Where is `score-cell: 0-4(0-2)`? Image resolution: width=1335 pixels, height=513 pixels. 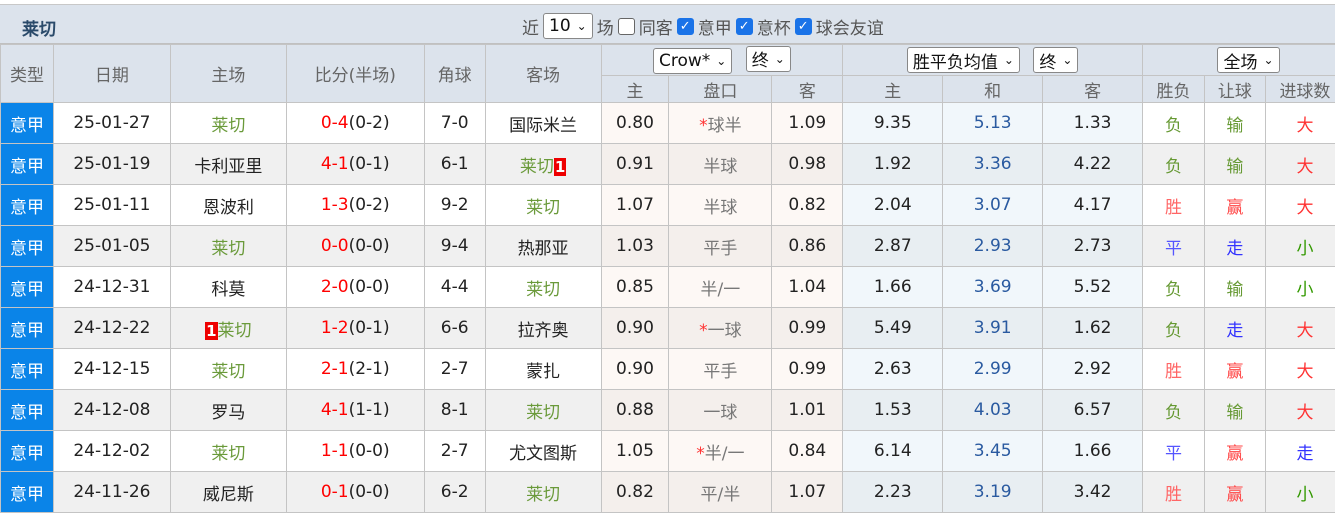
score-cell: 0-4(0-2) is located at coordinates (355, 123).